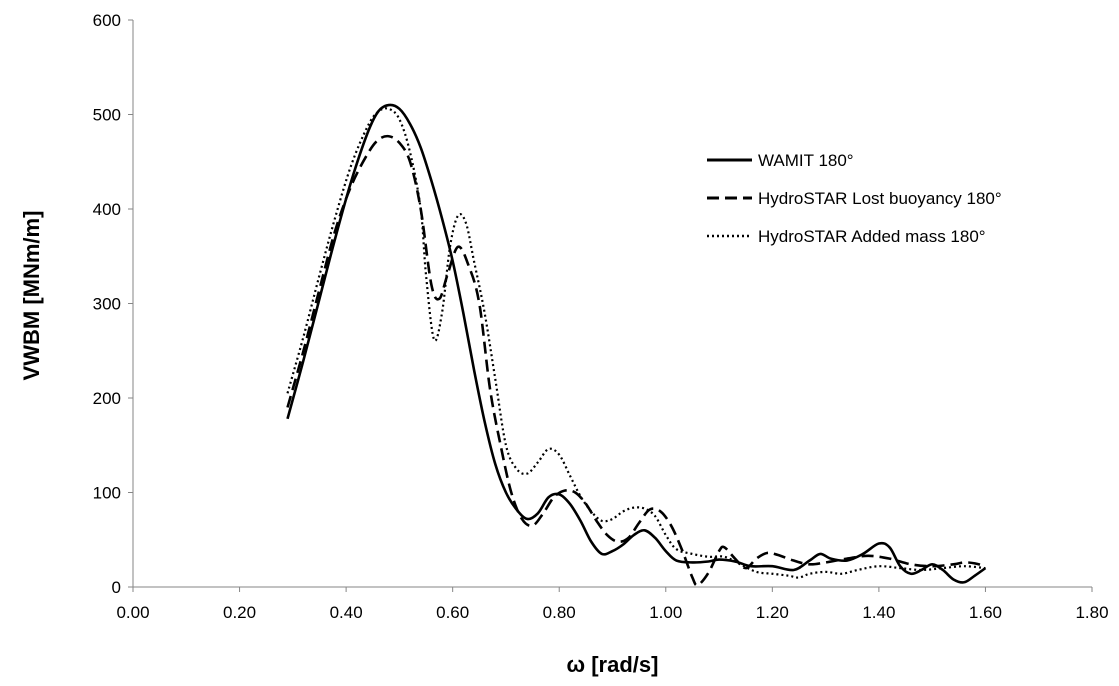 Image resolution: width=1119 pixels, height=686 pixels. I want to click on x-axis-ticks: 0.00 0.20 0.40 0.60 0.80 1.00 1.20 1.40 1.60 1.80, so click(612, 604).